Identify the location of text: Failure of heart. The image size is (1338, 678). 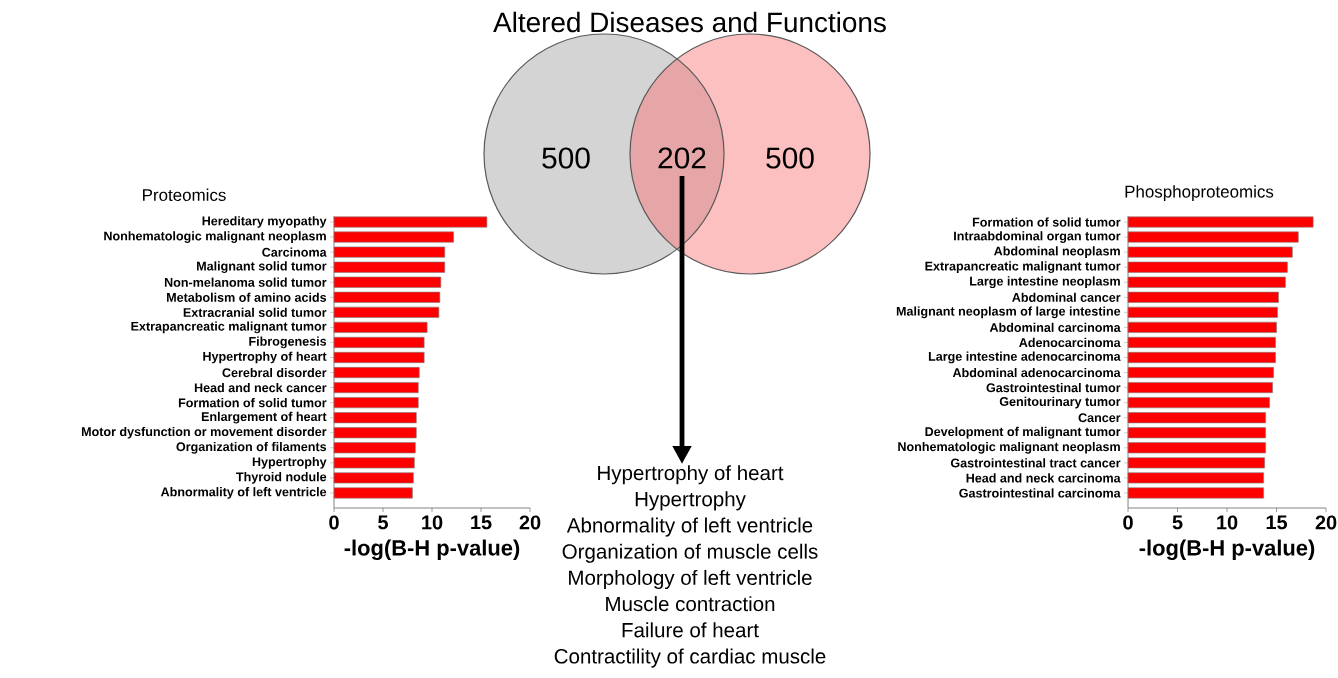
(690, 630).